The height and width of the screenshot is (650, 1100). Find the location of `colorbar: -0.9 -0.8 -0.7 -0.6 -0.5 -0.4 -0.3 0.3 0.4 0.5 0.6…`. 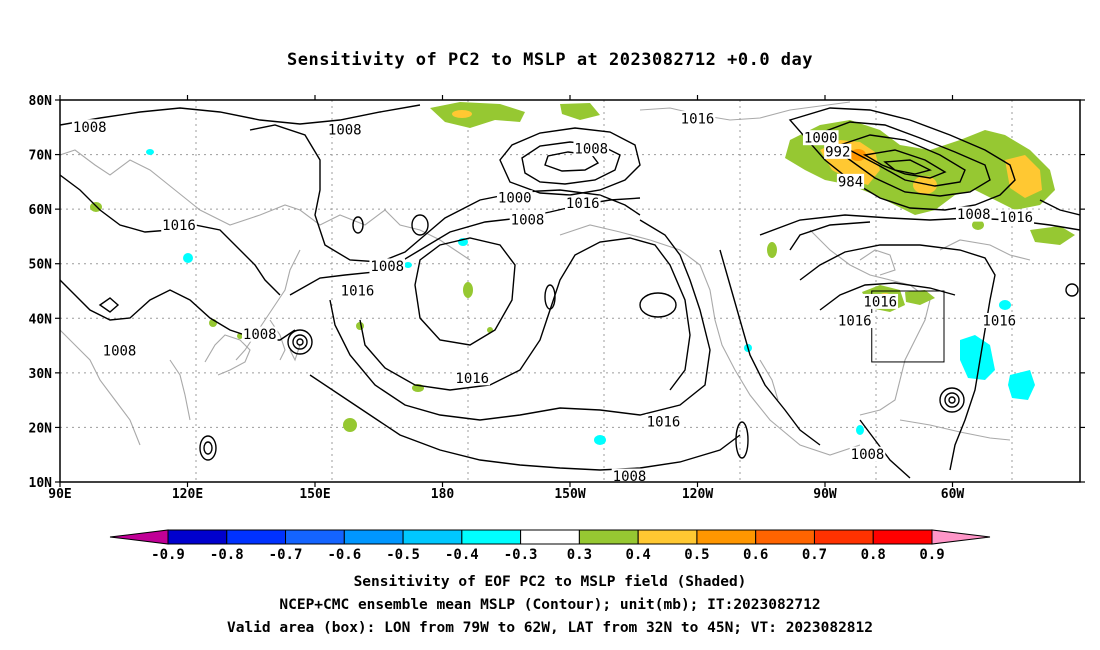

colorbar: -0.9 -0.8 -0.7 -0.6 -0.5 -0.4 -0.3 0.3 0.4 0.5 0.6… is located at coordinates (550, 546).